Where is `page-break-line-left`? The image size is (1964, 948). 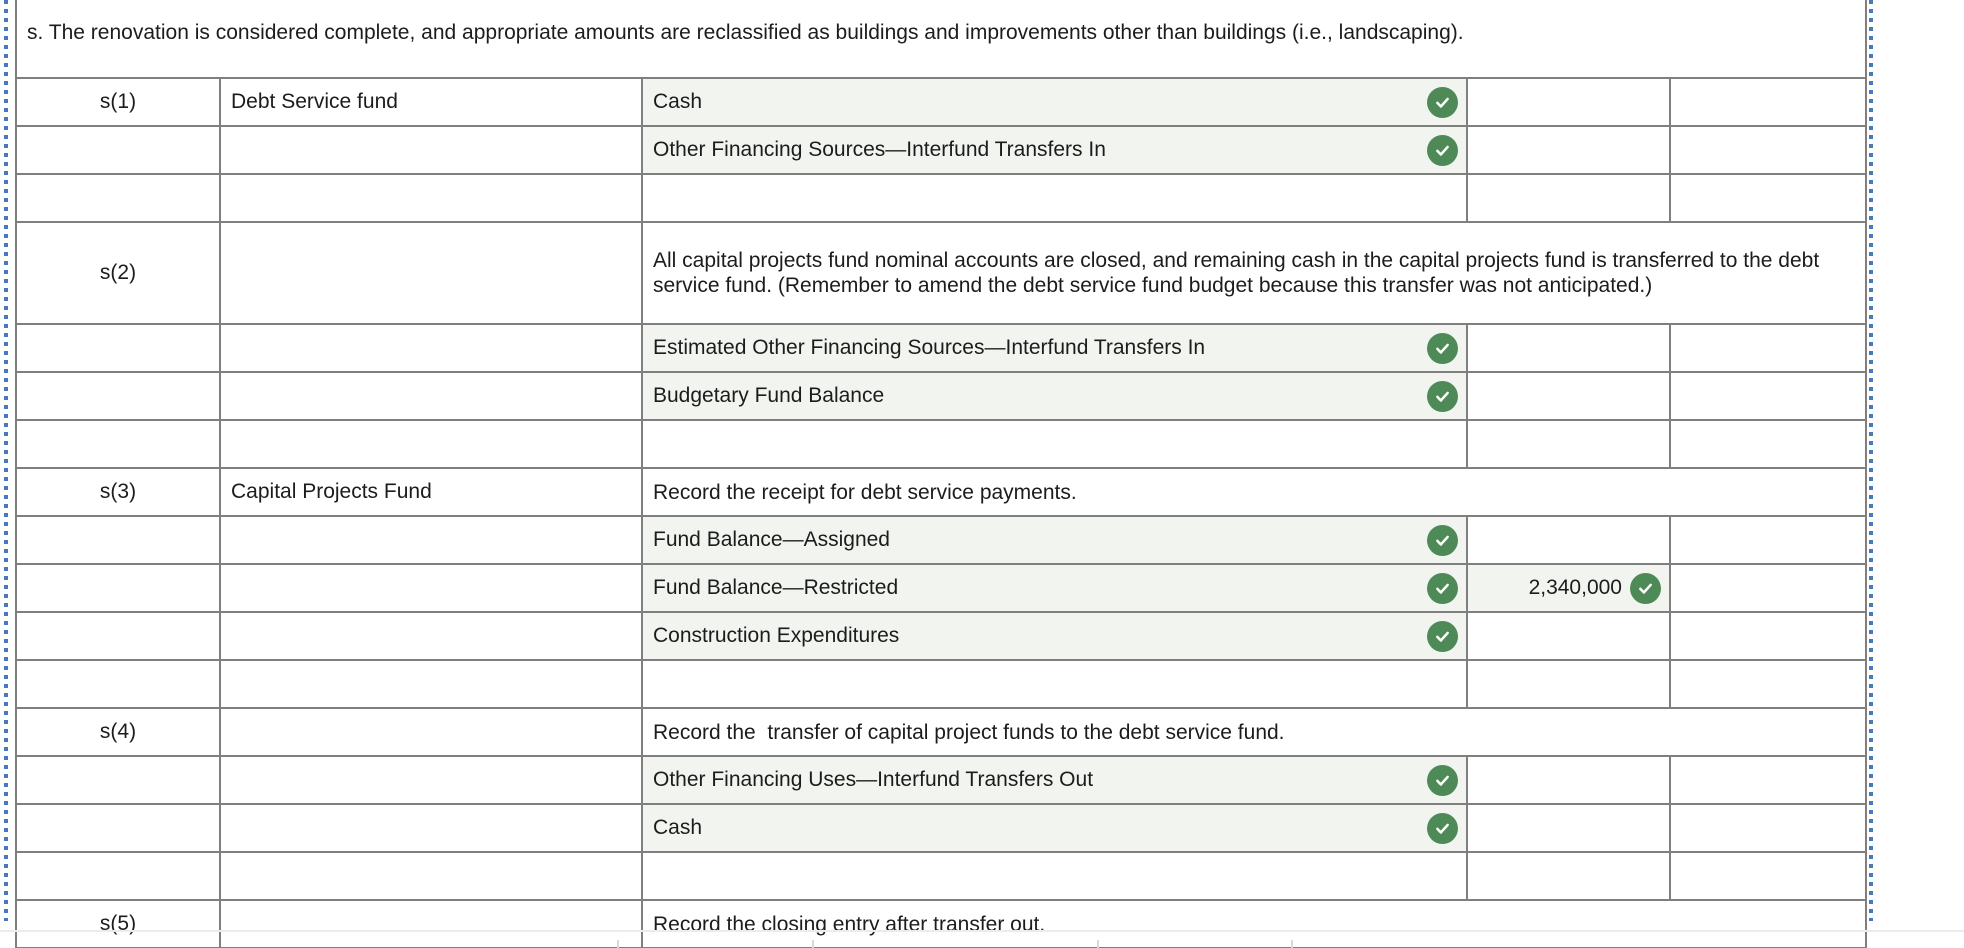 page-break-line-left is located at coordinates (6, 460).